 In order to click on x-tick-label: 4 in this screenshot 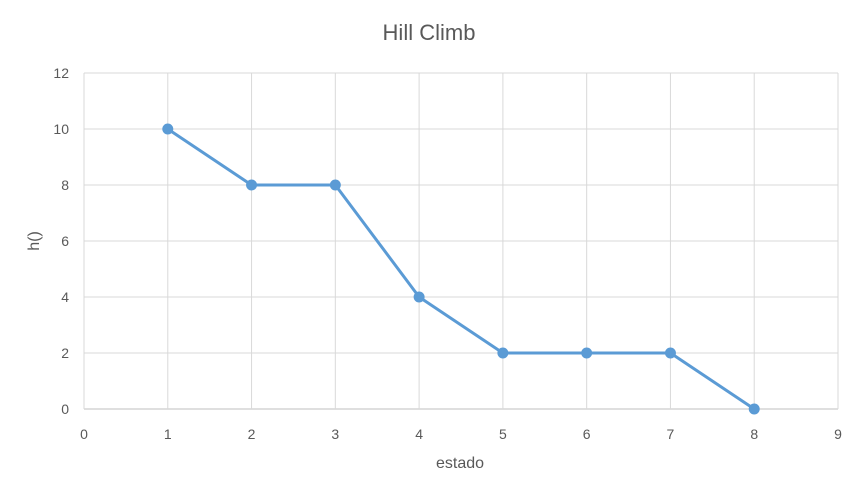, I will do `click(419, 434)`.